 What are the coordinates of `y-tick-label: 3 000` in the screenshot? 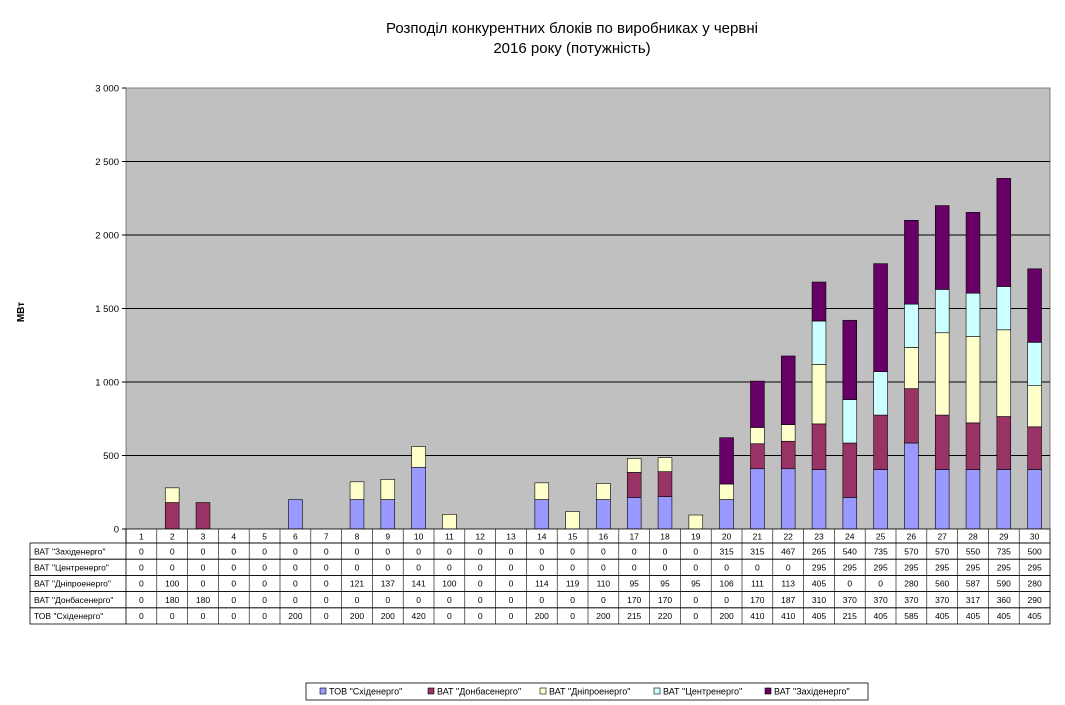 It's located at (107, 89).